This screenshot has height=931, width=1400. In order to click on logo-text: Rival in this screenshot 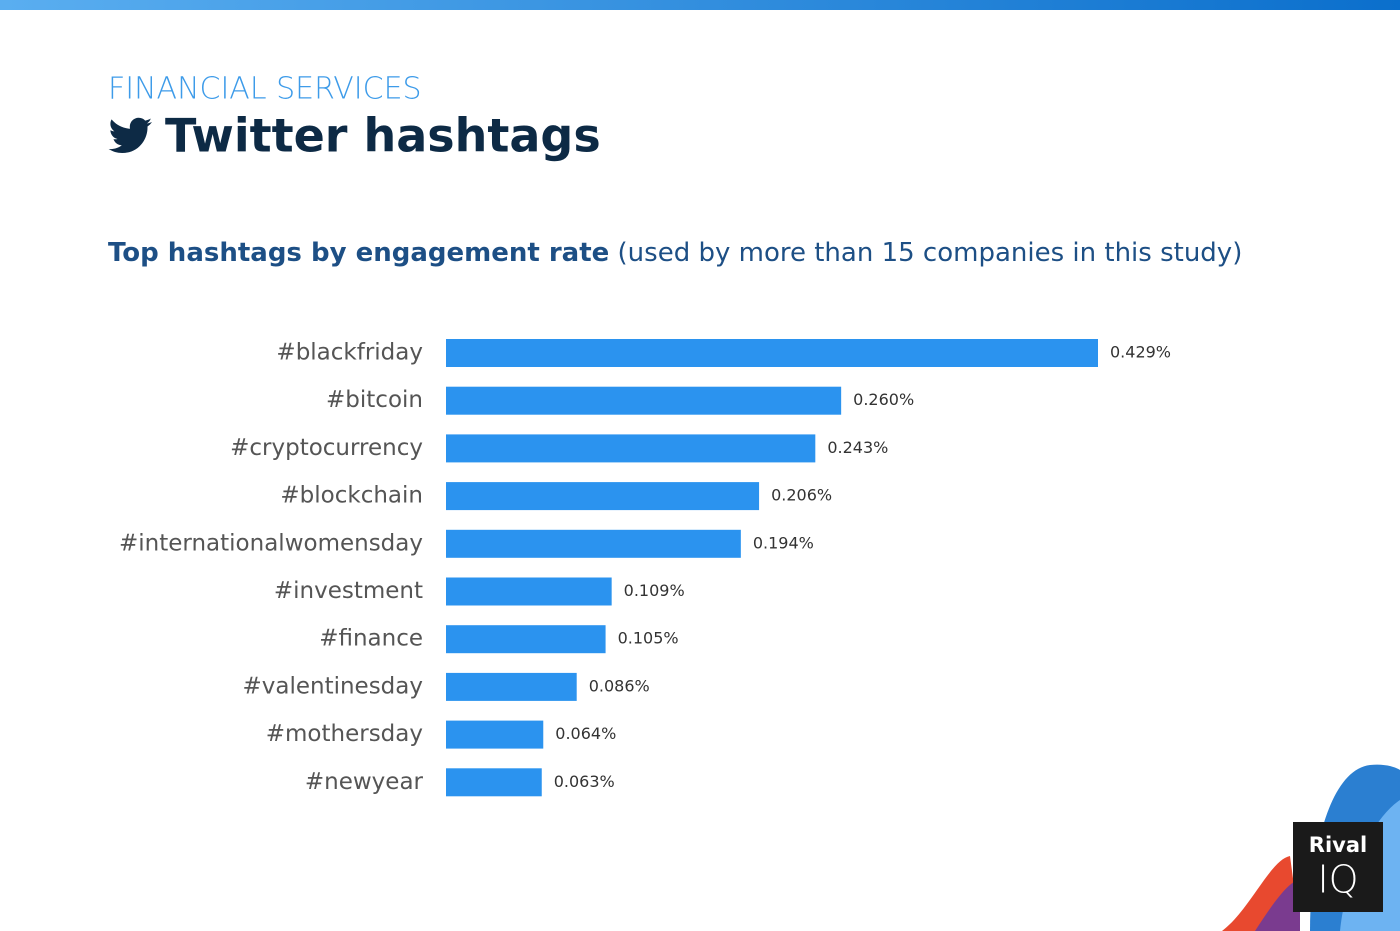, I will do `click(1338, 845)`.